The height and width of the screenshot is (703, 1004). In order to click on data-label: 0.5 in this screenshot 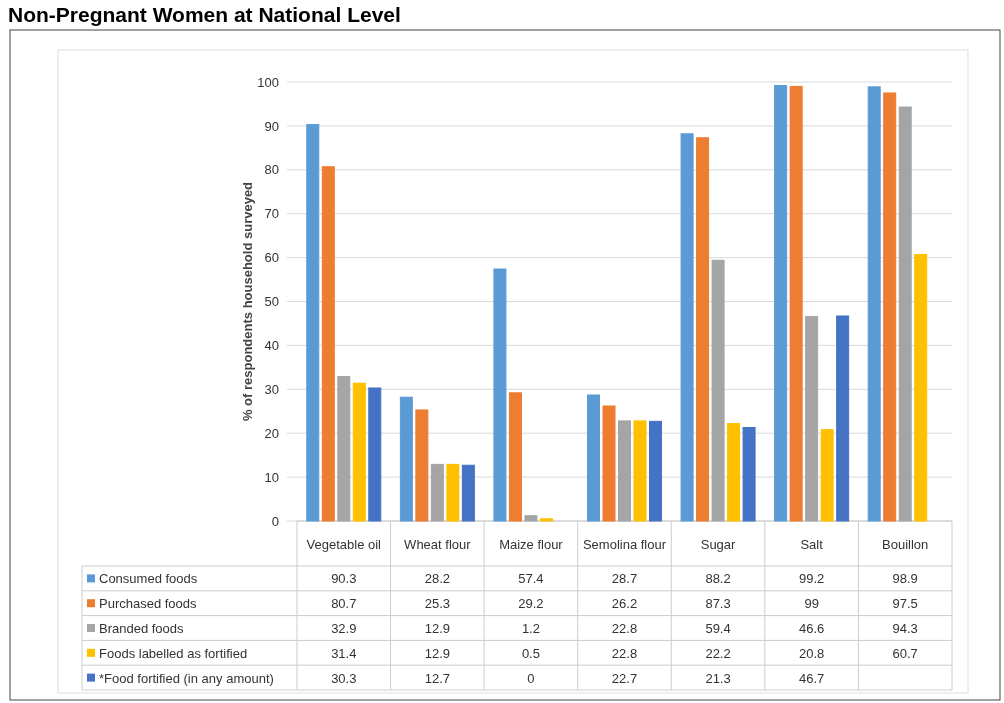, I will do `click(530, 653)`.